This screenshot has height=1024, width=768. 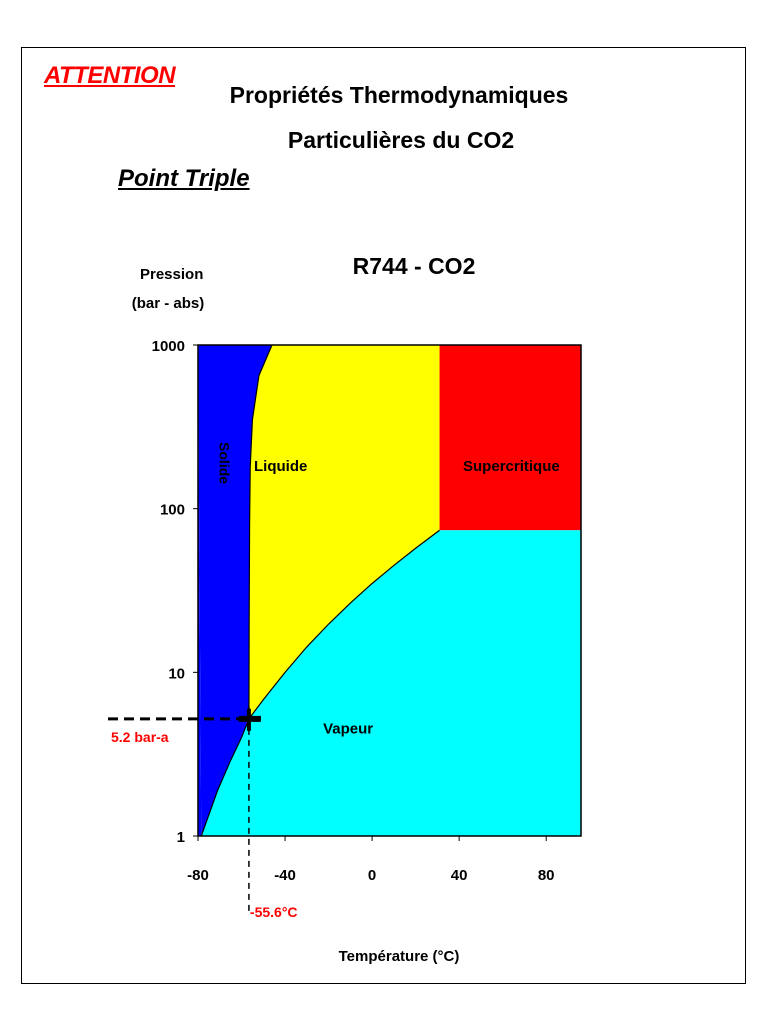 I want to click on region-solide-edge, so click(x=200, y=590).